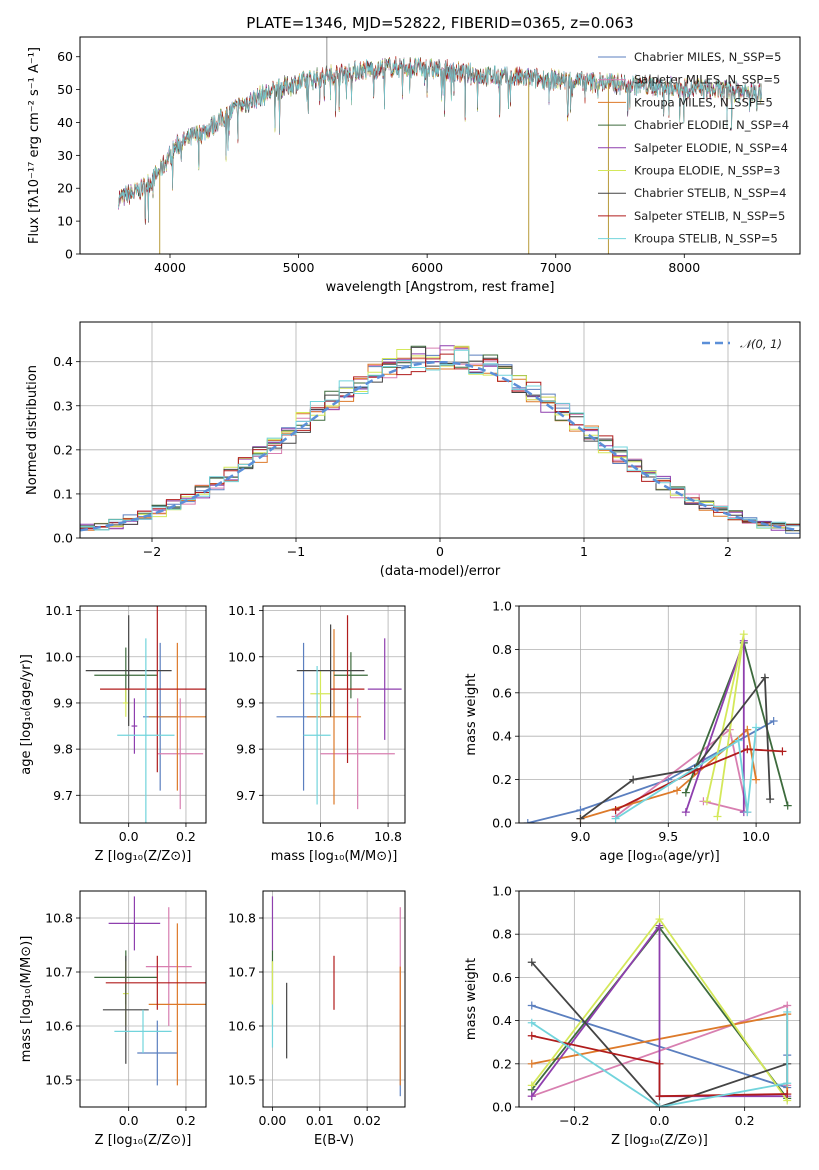 Image resolution: width=819 pixels, height=1170 pixels. I want to click on y-tick-label: 10, so click(65, 221).